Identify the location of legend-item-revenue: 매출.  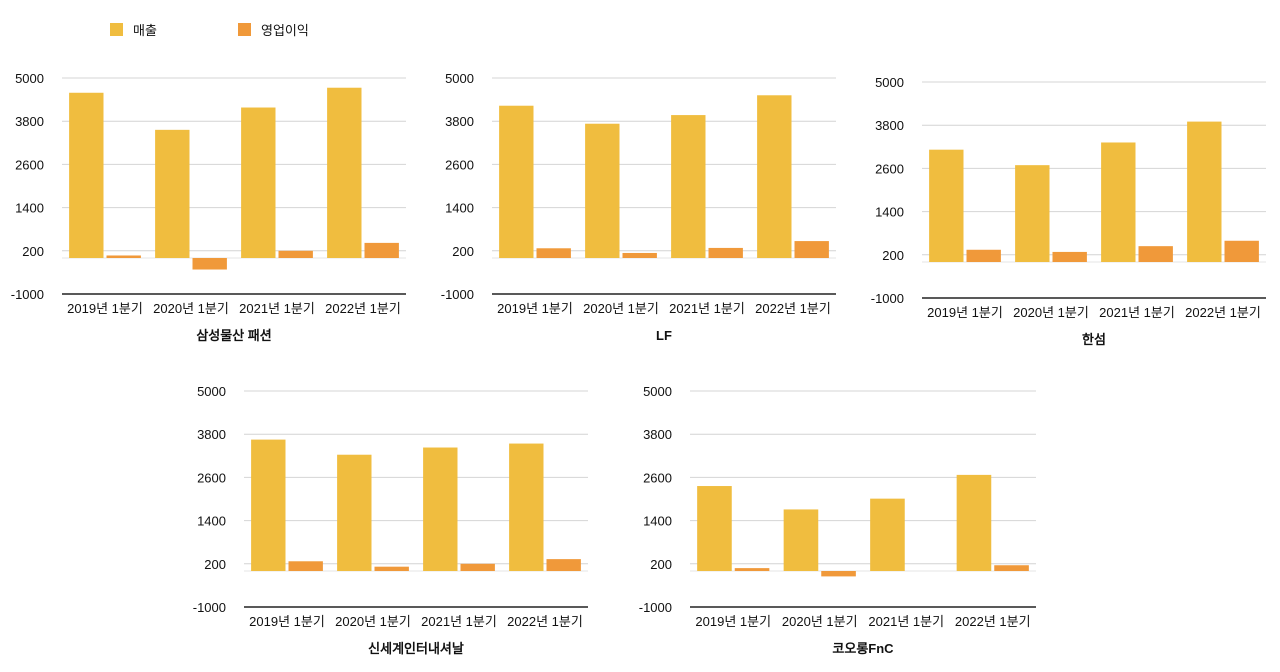
(174, 29).